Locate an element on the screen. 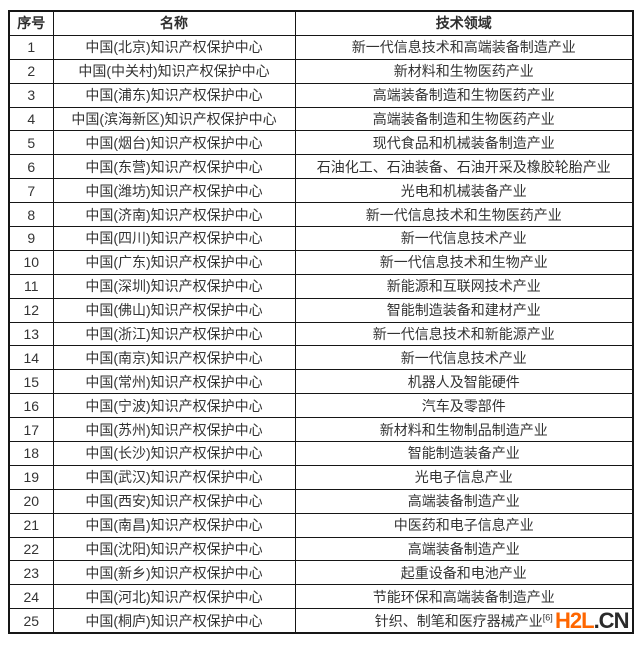 Image resolution: width=640 pixels, height=646 pixels. table-row: 16 中国(宁波)知识产权保护中心 汽车及零部件 is located at coordinates (321, 406).